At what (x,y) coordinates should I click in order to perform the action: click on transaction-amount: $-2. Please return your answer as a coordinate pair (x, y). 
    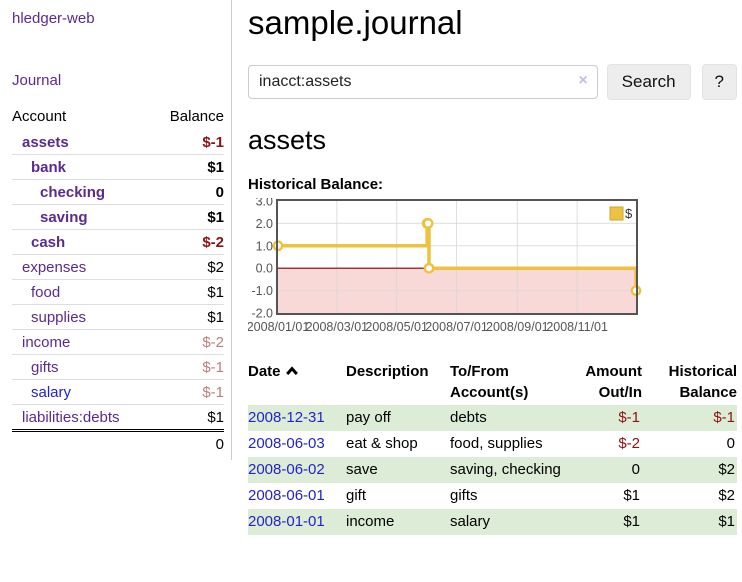
    Looking at the image, I should click on (629, 443).